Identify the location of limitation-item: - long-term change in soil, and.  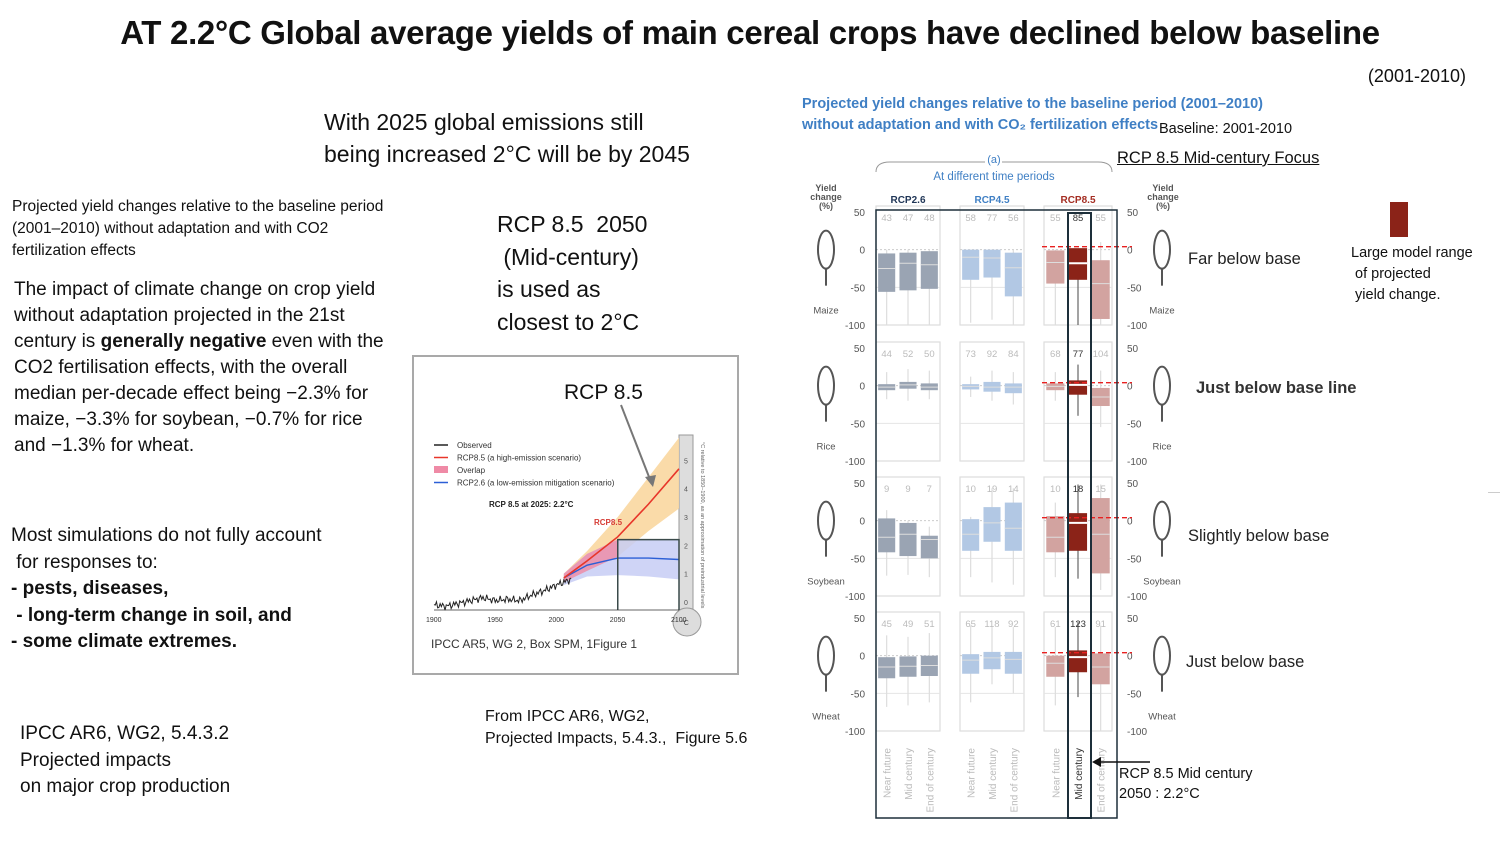
(151, 615).